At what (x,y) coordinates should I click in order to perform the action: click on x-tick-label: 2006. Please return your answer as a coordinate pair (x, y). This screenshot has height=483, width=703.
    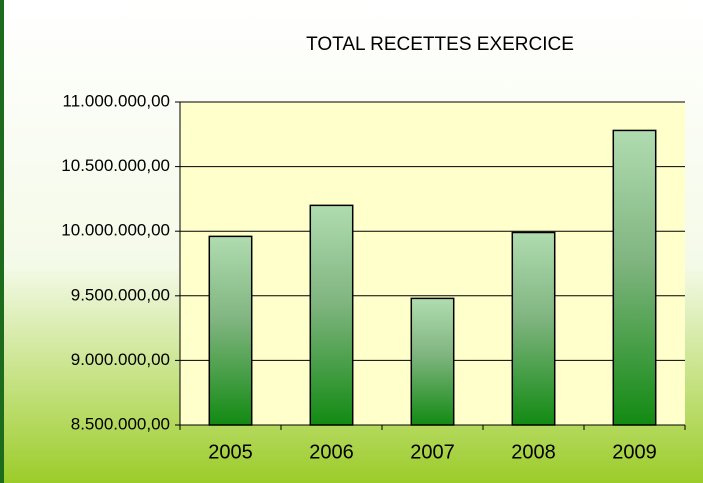
    Looking at the image, I should click on (331, 452).